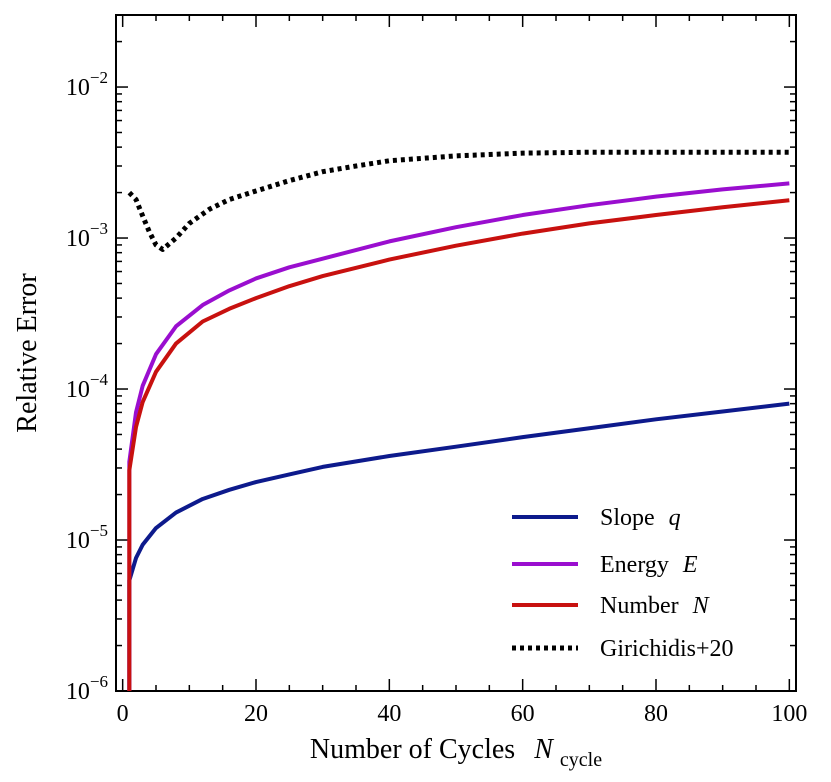 The image size is (831, 782). I want to click on x-axis-title-subscript: cycle, so click(581, 760).